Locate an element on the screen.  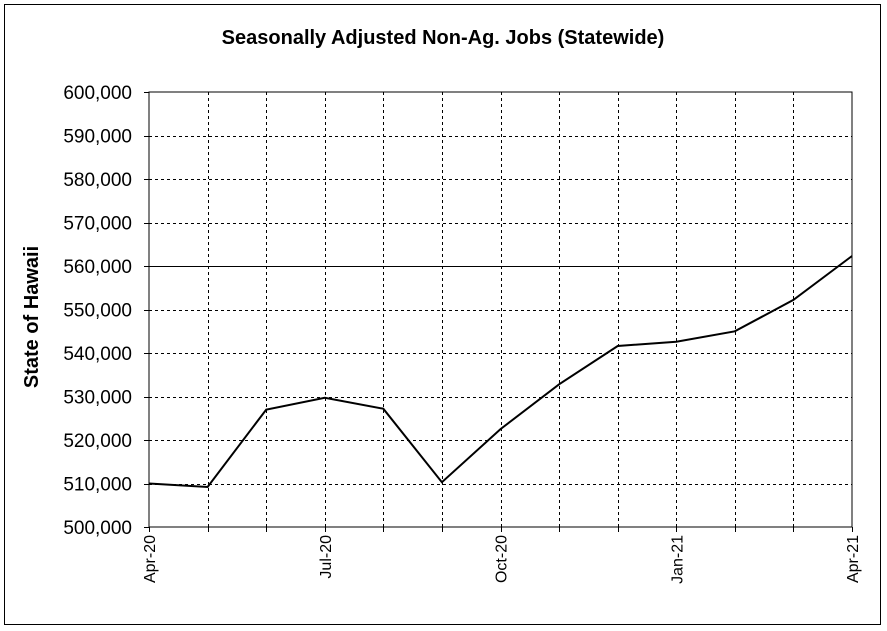
y-tick-label: 530,000 is located at coordinates (97, 398).